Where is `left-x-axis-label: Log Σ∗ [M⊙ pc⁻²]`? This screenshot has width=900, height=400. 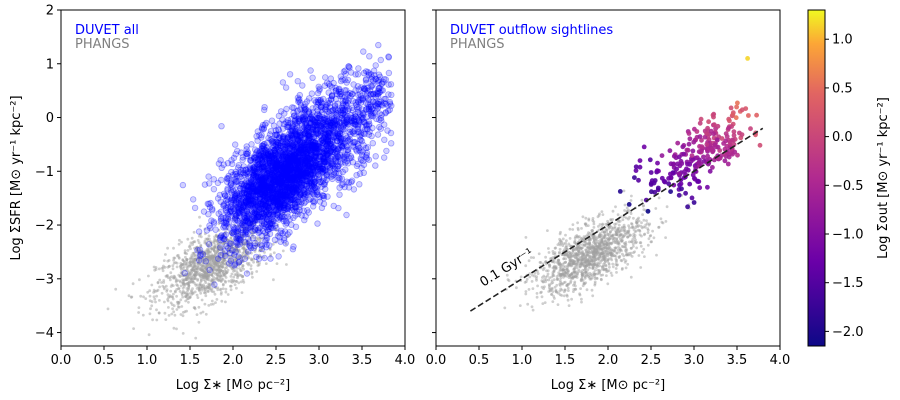 left-x-axis-label: Log Σ∗ [M⊙ pc⁻²] is located at coordinates (233, 385).